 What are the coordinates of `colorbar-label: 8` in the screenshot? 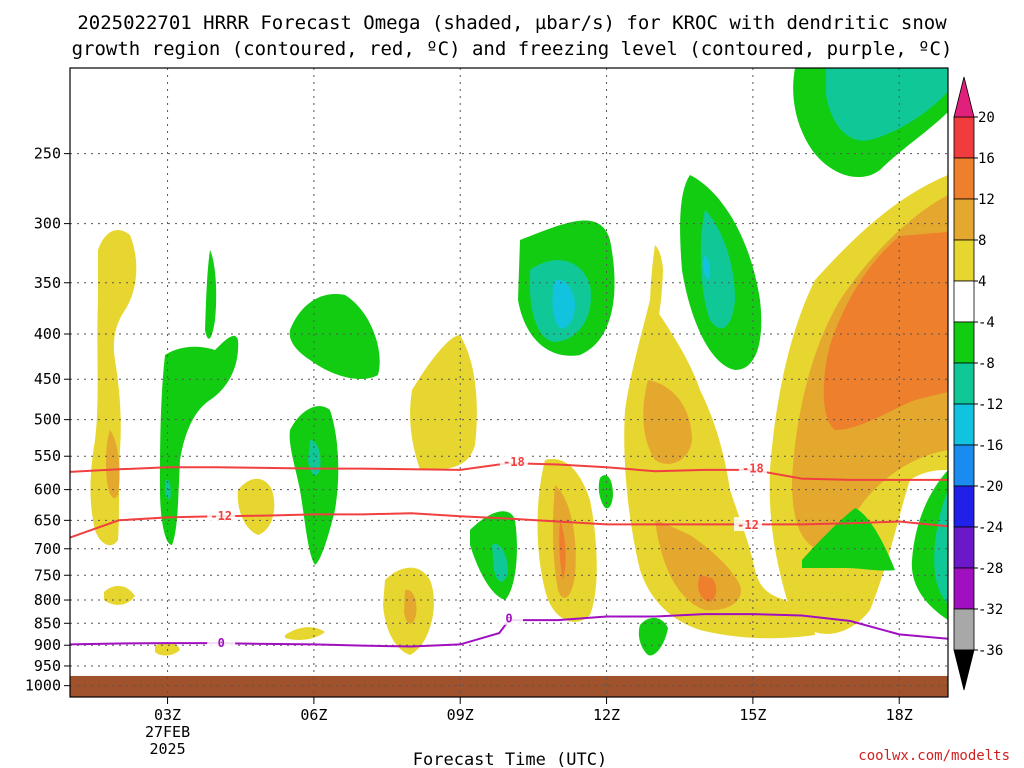 It's located at (982, 241).